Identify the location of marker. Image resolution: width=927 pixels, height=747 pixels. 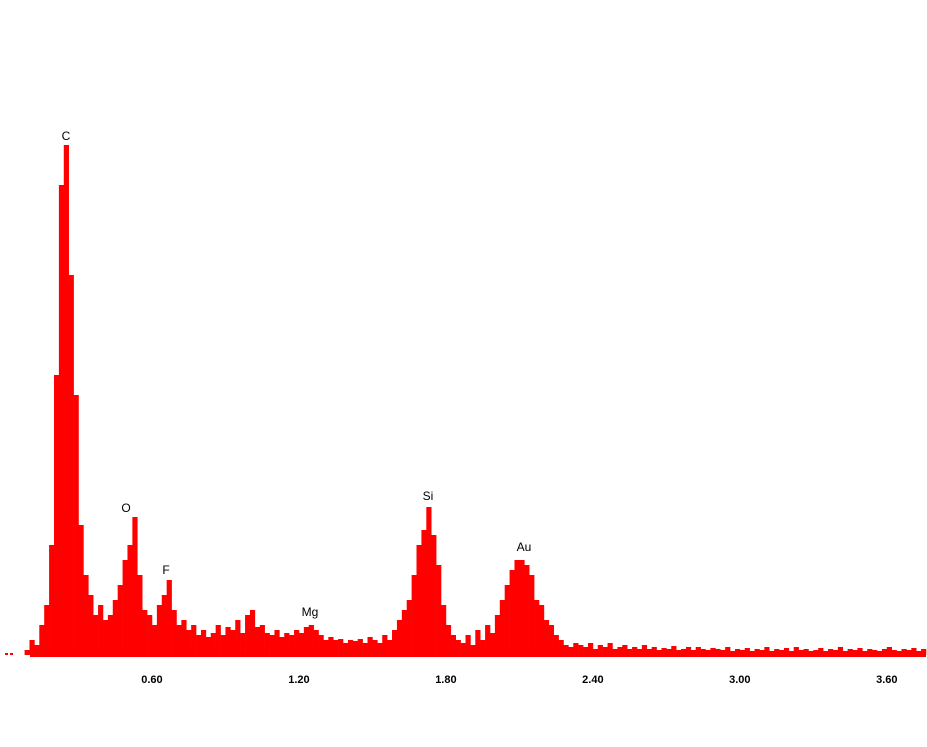
(6, 654).